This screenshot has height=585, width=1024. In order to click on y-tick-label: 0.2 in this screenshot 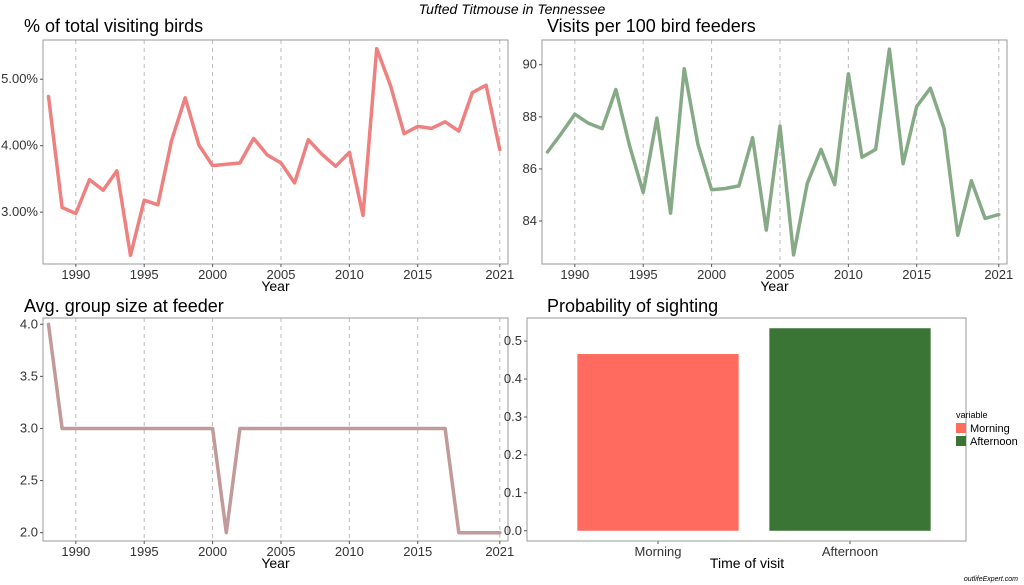, I will do `click(513, 454)`.